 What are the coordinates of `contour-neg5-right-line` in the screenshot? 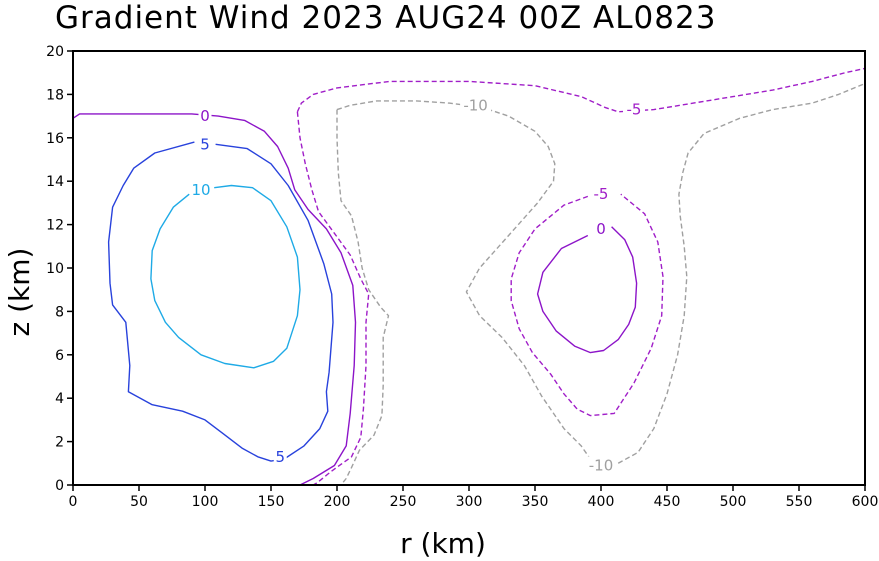 It's located at (587, 305).